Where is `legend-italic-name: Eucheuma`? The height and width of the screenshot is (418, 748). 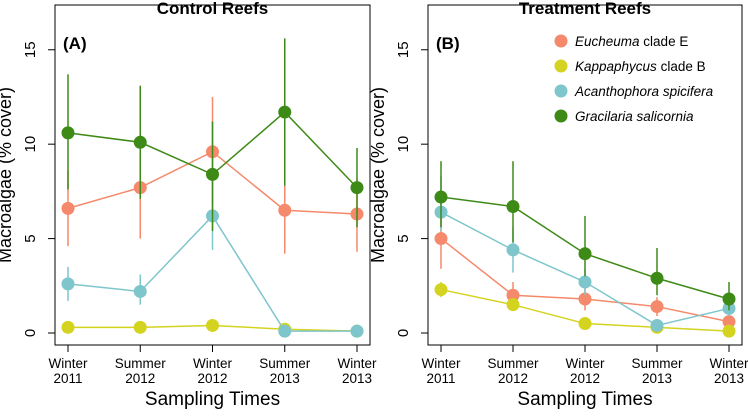
legend-italic-name: Eucheuma is located at coordinates (607, 41).